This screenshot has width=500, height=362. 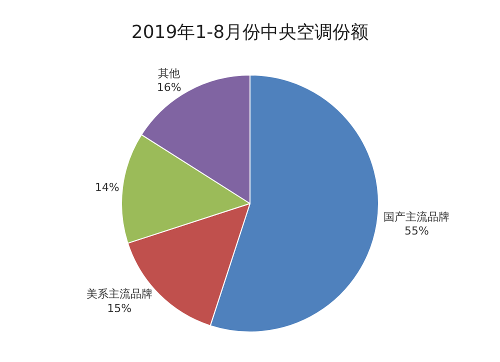 I want to click on slice-label: 其他, so click(x=169, y=73).